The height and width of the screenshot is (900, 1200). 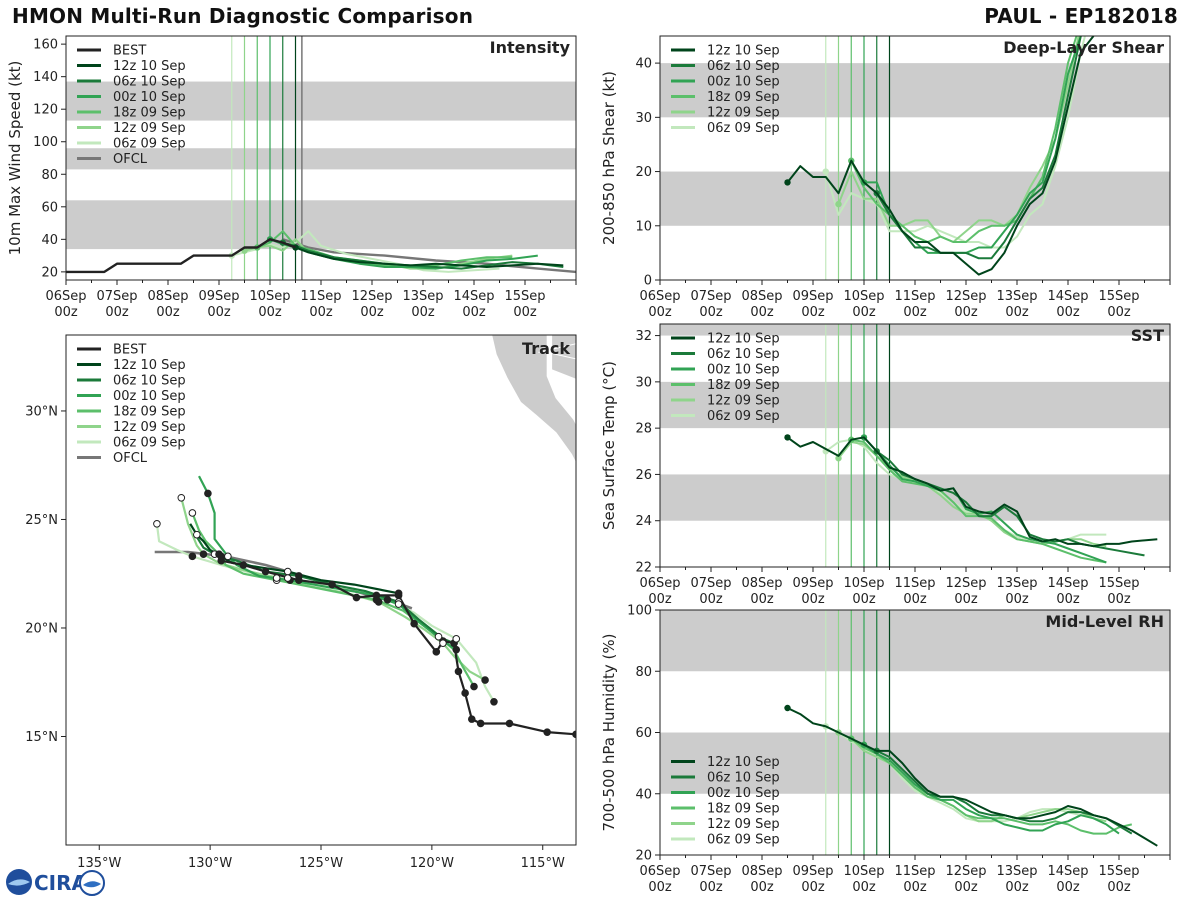 I want to click on series-group, so click(x=939, y=156).